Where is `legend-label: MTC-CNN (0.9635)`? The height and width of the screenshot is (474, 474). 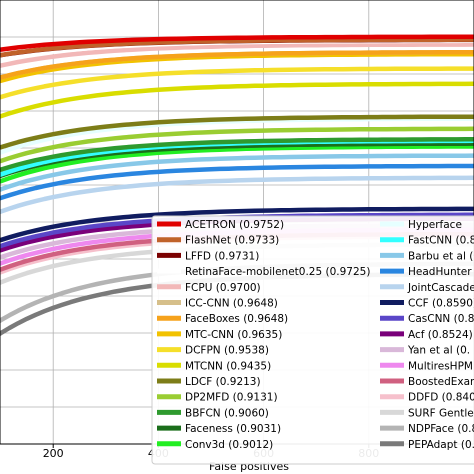
legend-label: MTC-CNN (0.9635) is located at coordinates (233, 335).